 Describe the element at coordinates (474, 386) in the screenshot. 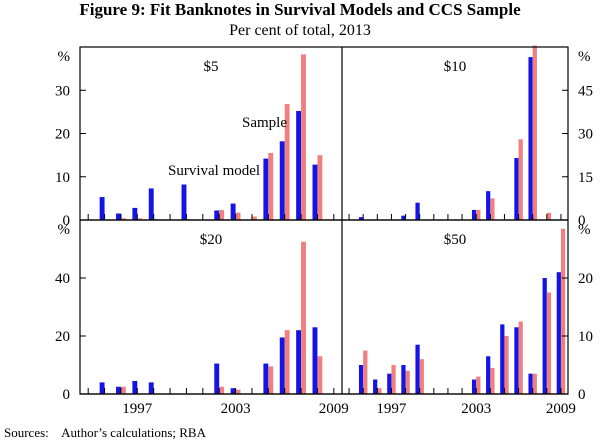

I see `bar-d50-survival-2003` at that location.